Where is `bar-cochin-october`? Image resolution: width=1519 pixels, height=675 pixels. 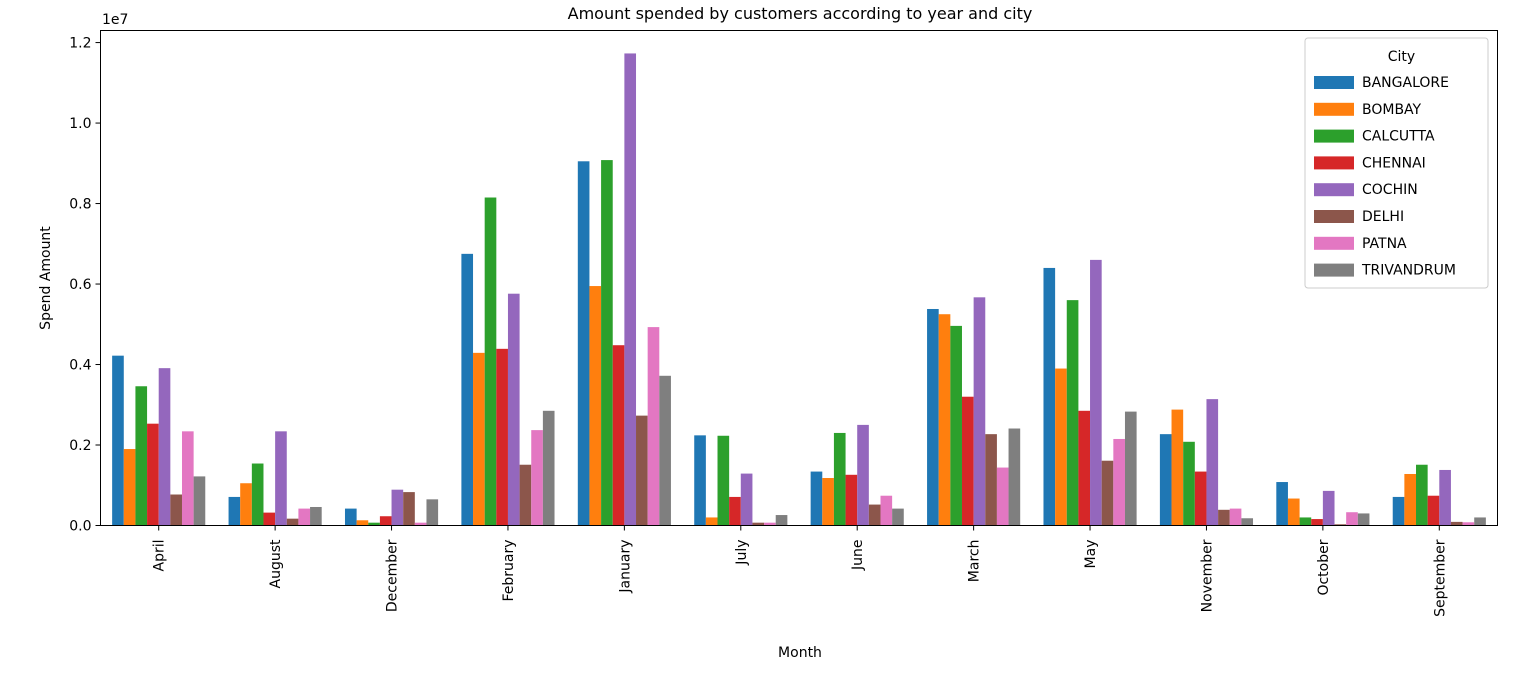
bar-cochin-october is located at coordinates (1328, 508).